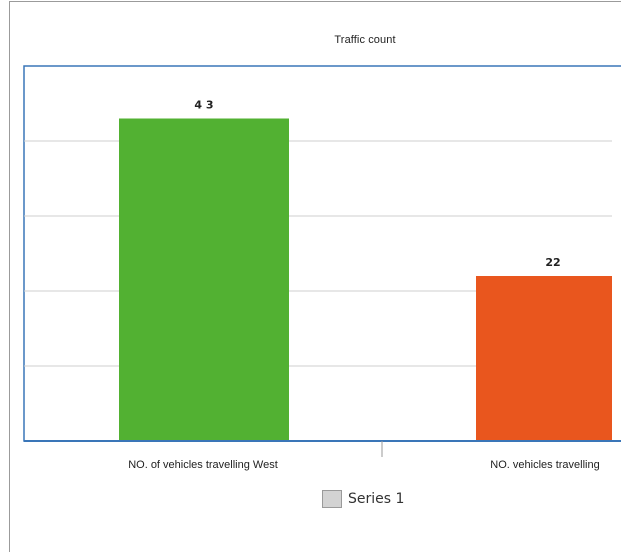 Image resolution: width=621 pixels, height=552 pixels. What do you see at coordinates (203, 105) in the screenshot?
I see `bar-value-label-1: 4 3` at bounding box center [203, 105].